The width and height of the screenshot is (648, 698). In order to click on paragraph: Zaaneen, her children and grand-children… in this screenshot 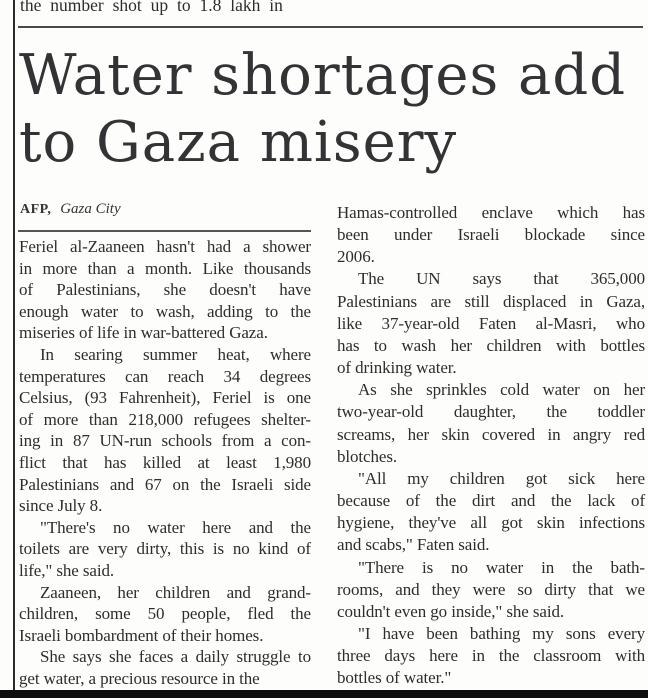, I will do `click(165, 614)`.